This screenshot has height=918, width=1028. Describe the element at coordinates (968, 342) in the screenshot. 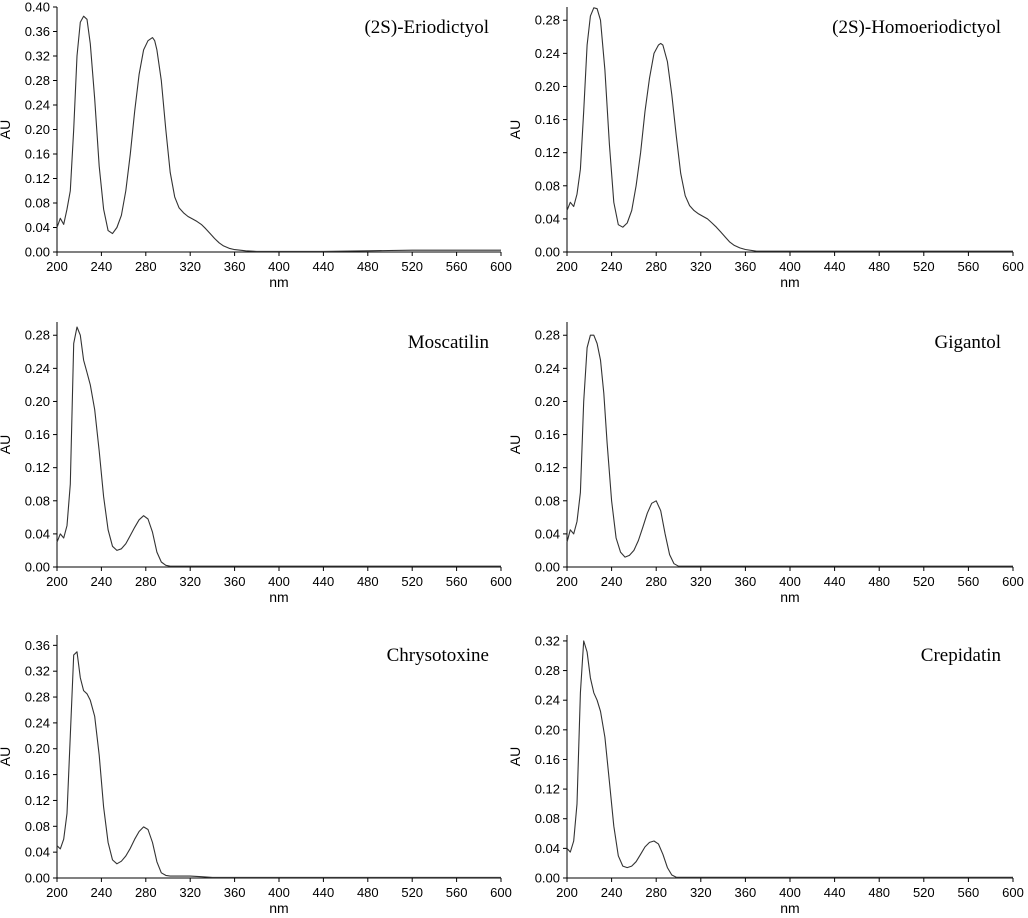

I see `panel-title: Gigantol` at that location.